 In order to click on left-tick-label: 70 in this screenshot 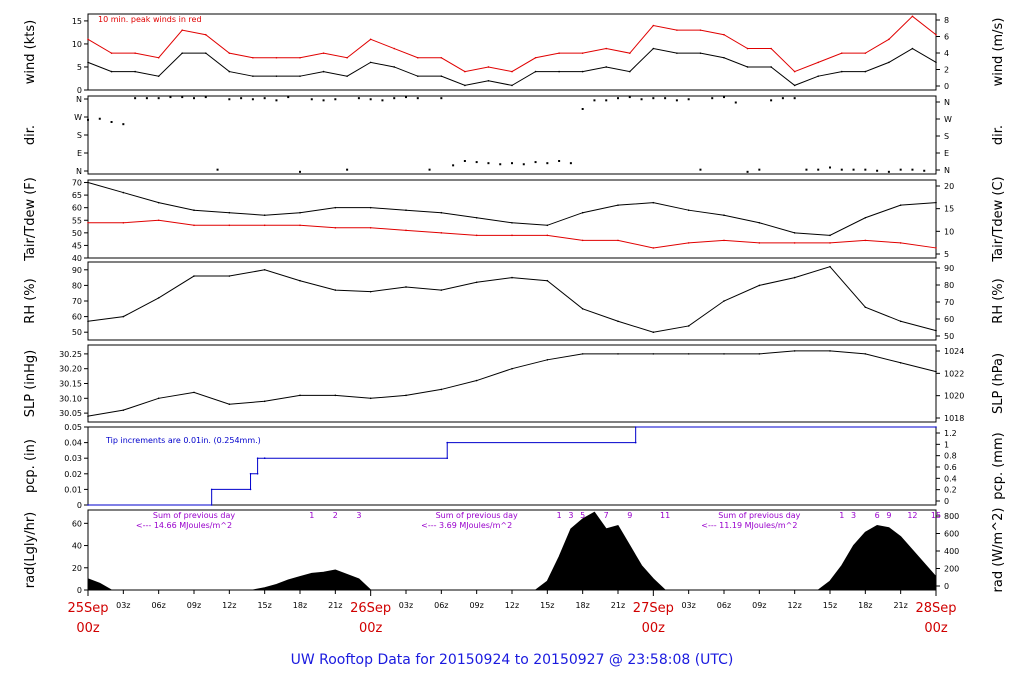, I will do `click(77, 301)`.